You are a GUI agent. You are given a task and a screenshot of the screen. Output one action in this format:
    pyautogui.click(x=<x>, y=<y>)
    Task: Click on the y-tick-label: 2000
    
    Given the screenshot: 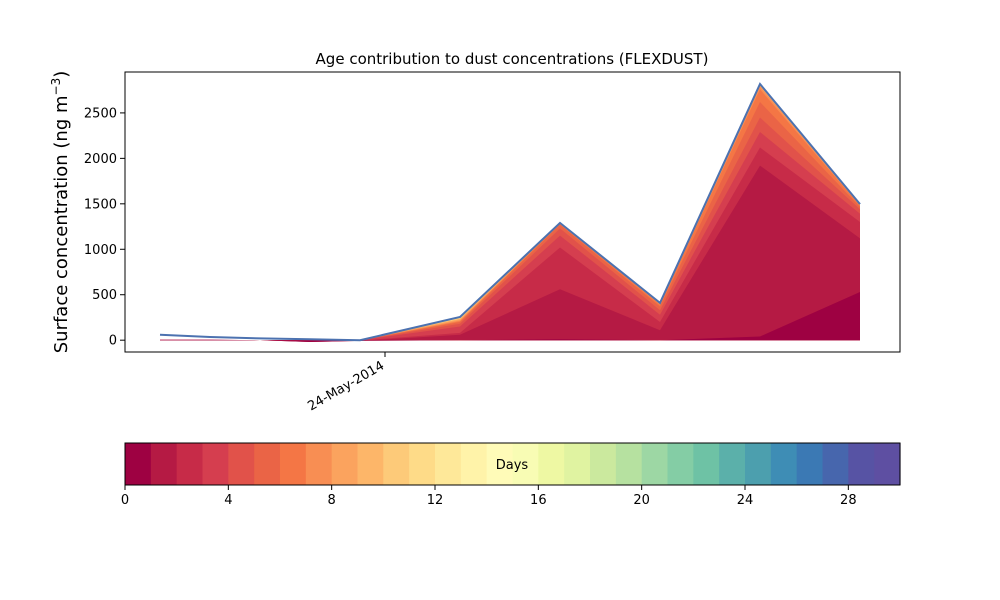 What is the action you would take?
    pyautogui.click(x=100, y=159)
    